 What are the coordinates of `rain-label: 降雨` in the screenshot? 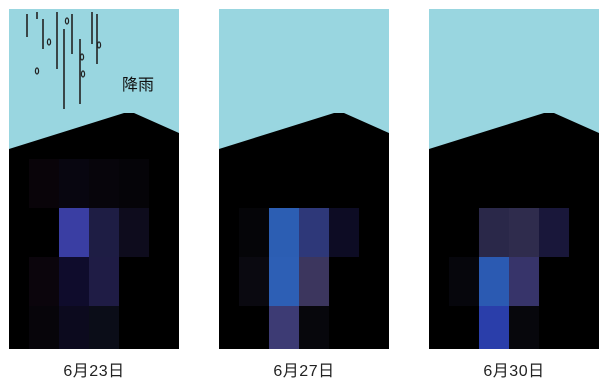 It's located at (138, 85).